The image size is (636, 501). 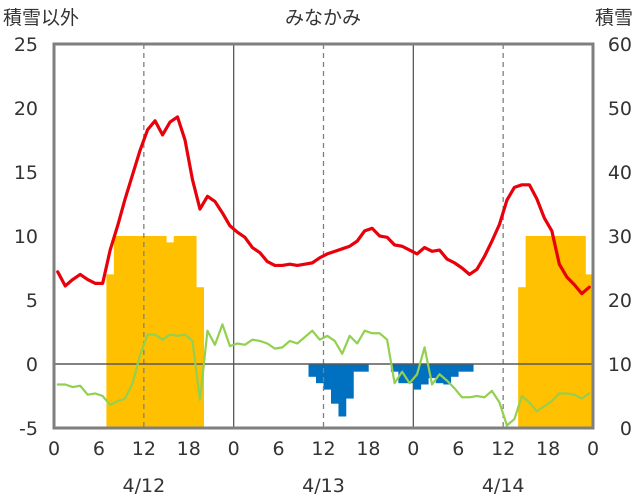 What do you see at coordinates (26, 237) in the screenshot?
I see `ytick-left: 10` at bounding box center [26, 237].